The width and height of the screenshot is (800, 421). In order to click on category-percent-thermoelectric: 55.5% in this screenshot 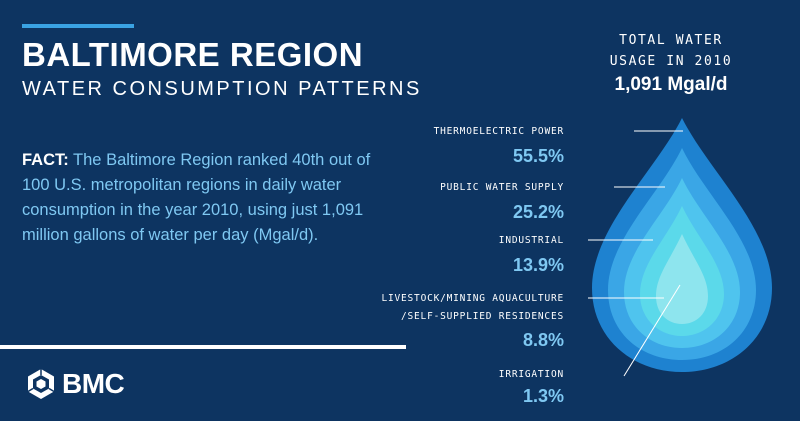, I will do `click(538, 156)`.